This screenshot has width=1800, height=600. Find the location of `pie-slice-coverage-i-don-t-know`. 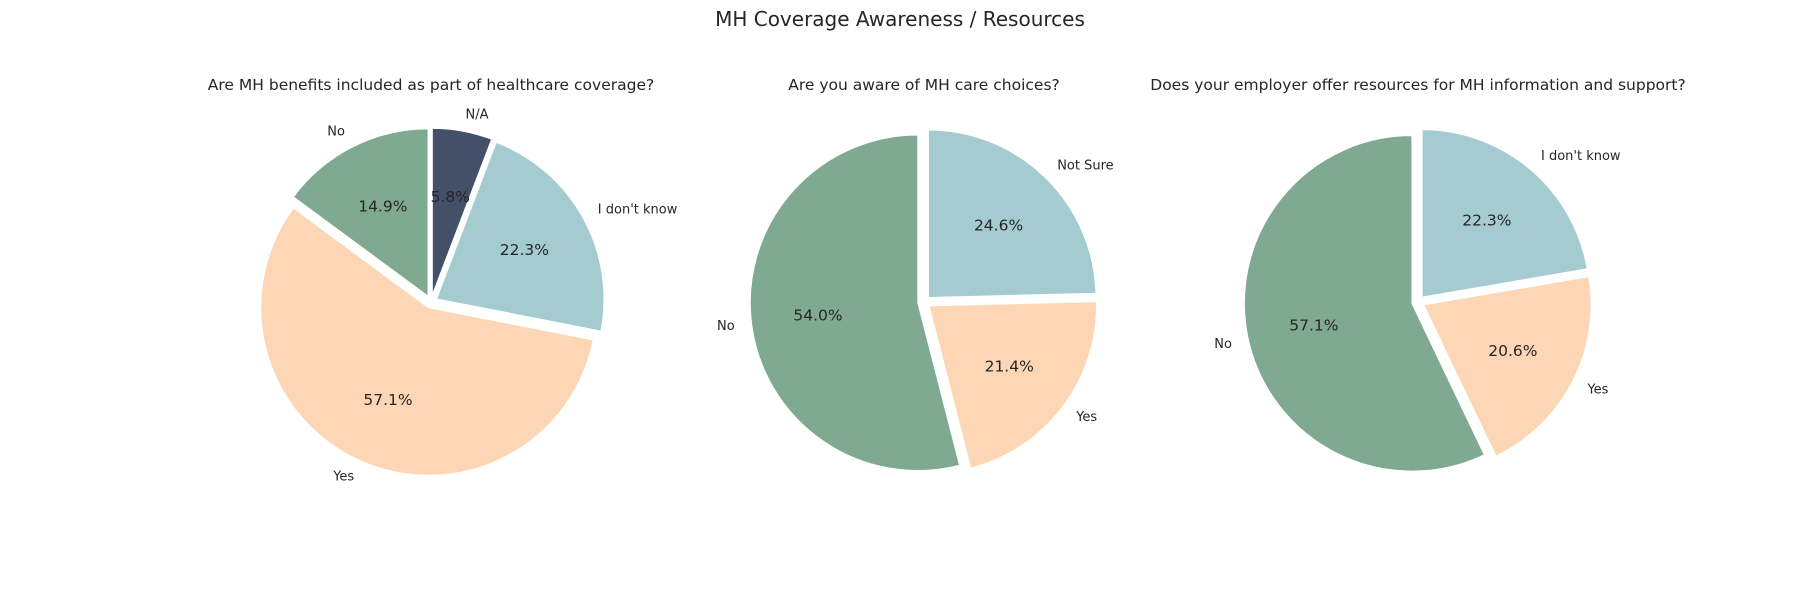

pie-slice-coverage-i-don-t-know is located at coordinates (520, 237).